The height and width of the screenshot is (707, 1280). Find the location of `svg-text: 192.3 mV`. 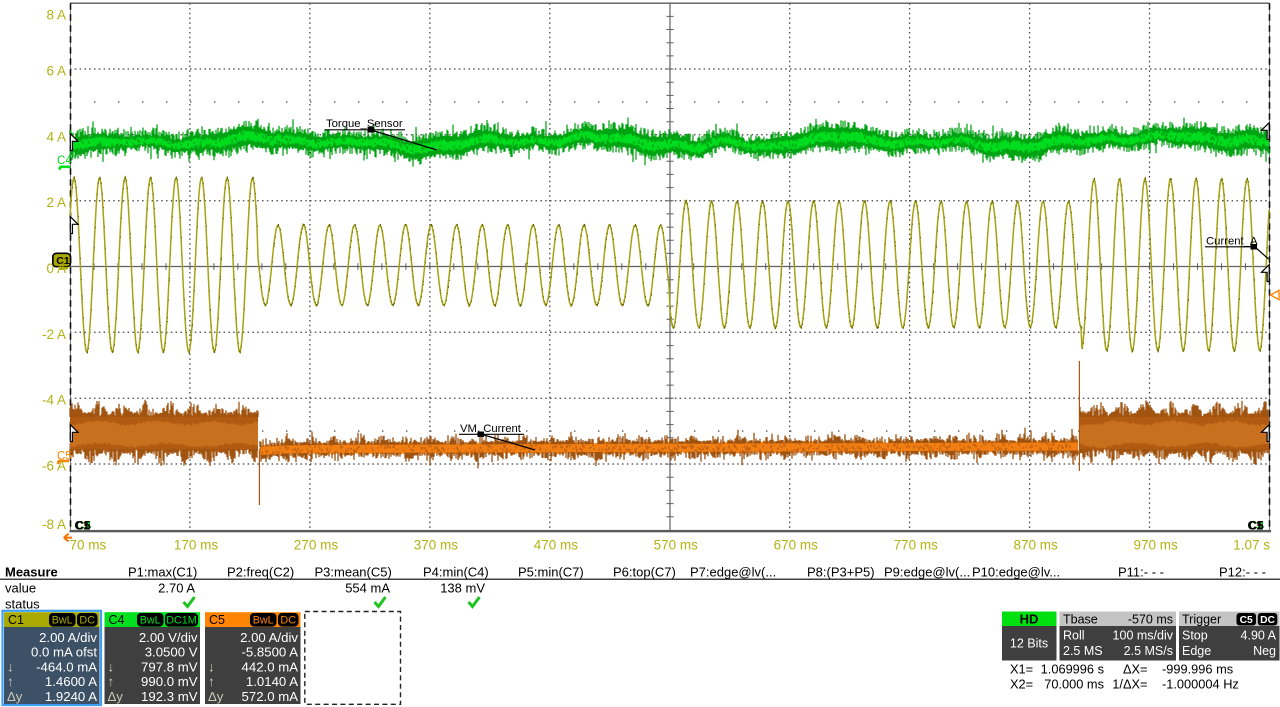

svg-text: 192.3 mV is located at coordinates (169, 696).